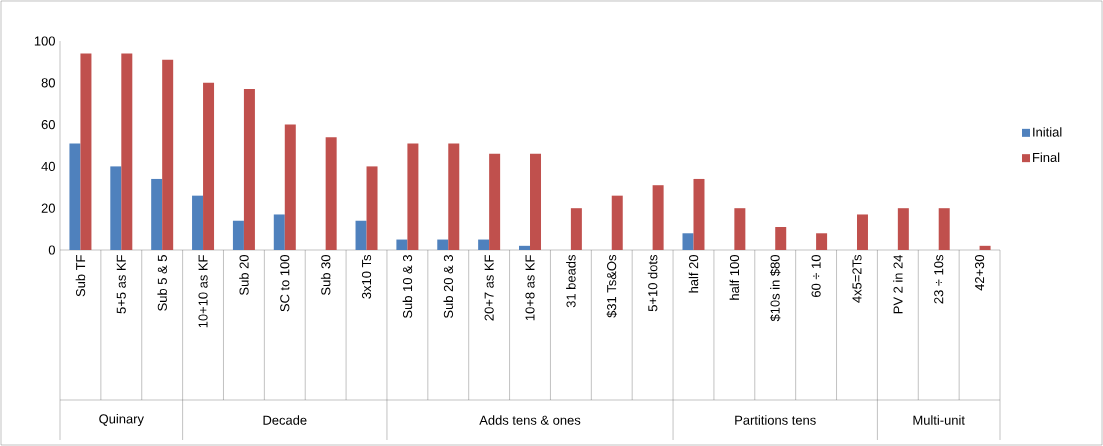  I want to click on x-tick-label: 5+10 dots, so click(652, 283).